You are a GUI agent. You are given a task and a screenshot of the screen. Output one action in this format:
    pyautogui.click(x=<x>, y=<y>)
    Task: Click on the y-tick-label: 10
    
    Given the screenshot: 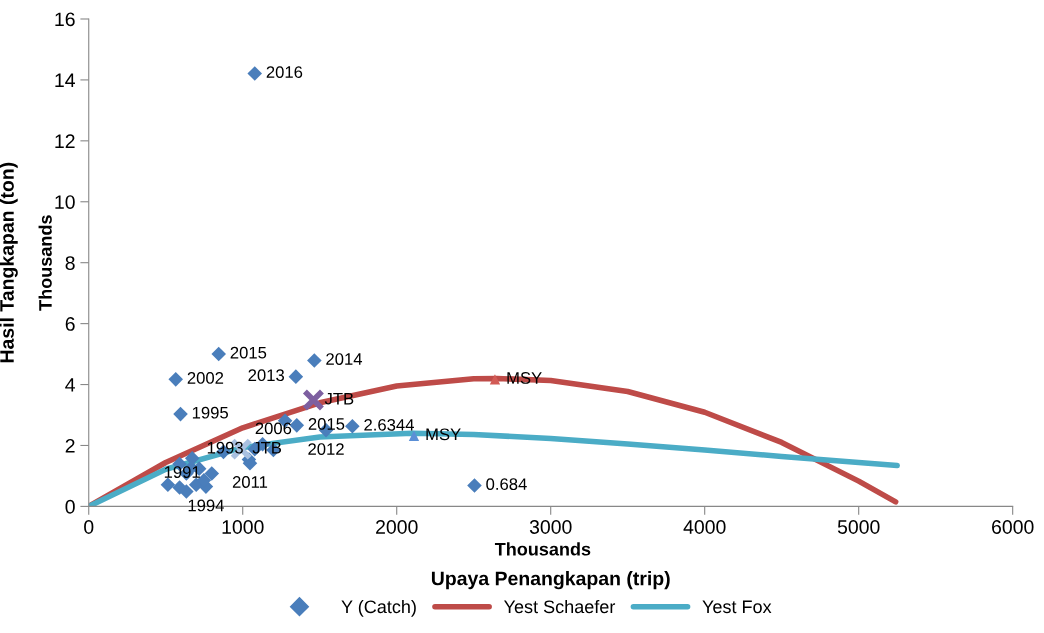 What is the action you would take?
    pyautogui.click(x=65, y=202)
    